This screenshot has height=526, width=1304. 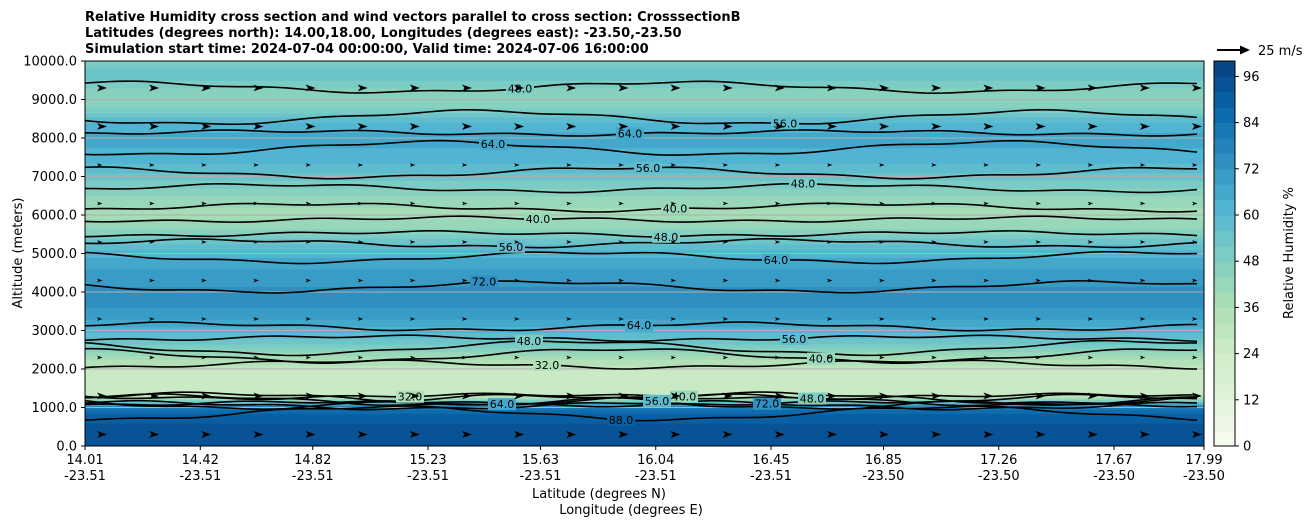 I want to click on colorbar-tick-label: 0, so click(x=1247, y=447).